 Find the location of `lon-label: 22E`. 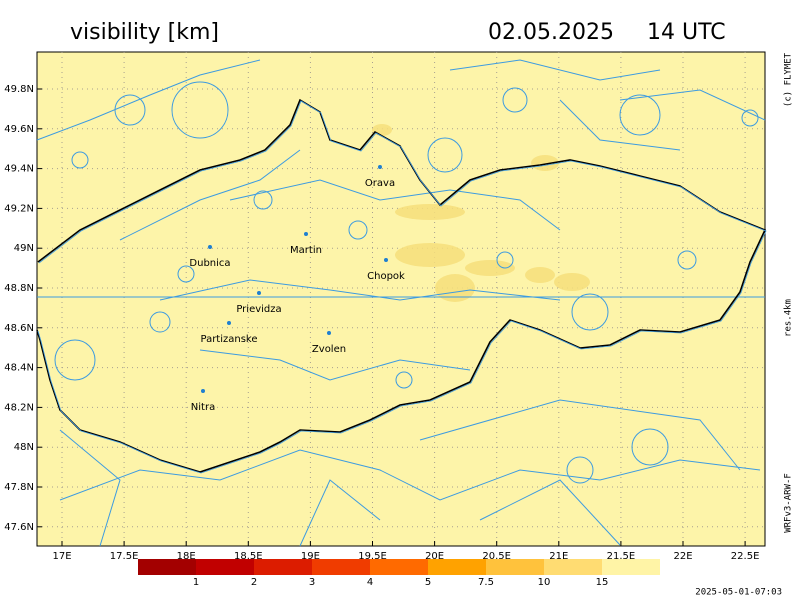

lon-label: 22E is located at coordinates (682, 556).